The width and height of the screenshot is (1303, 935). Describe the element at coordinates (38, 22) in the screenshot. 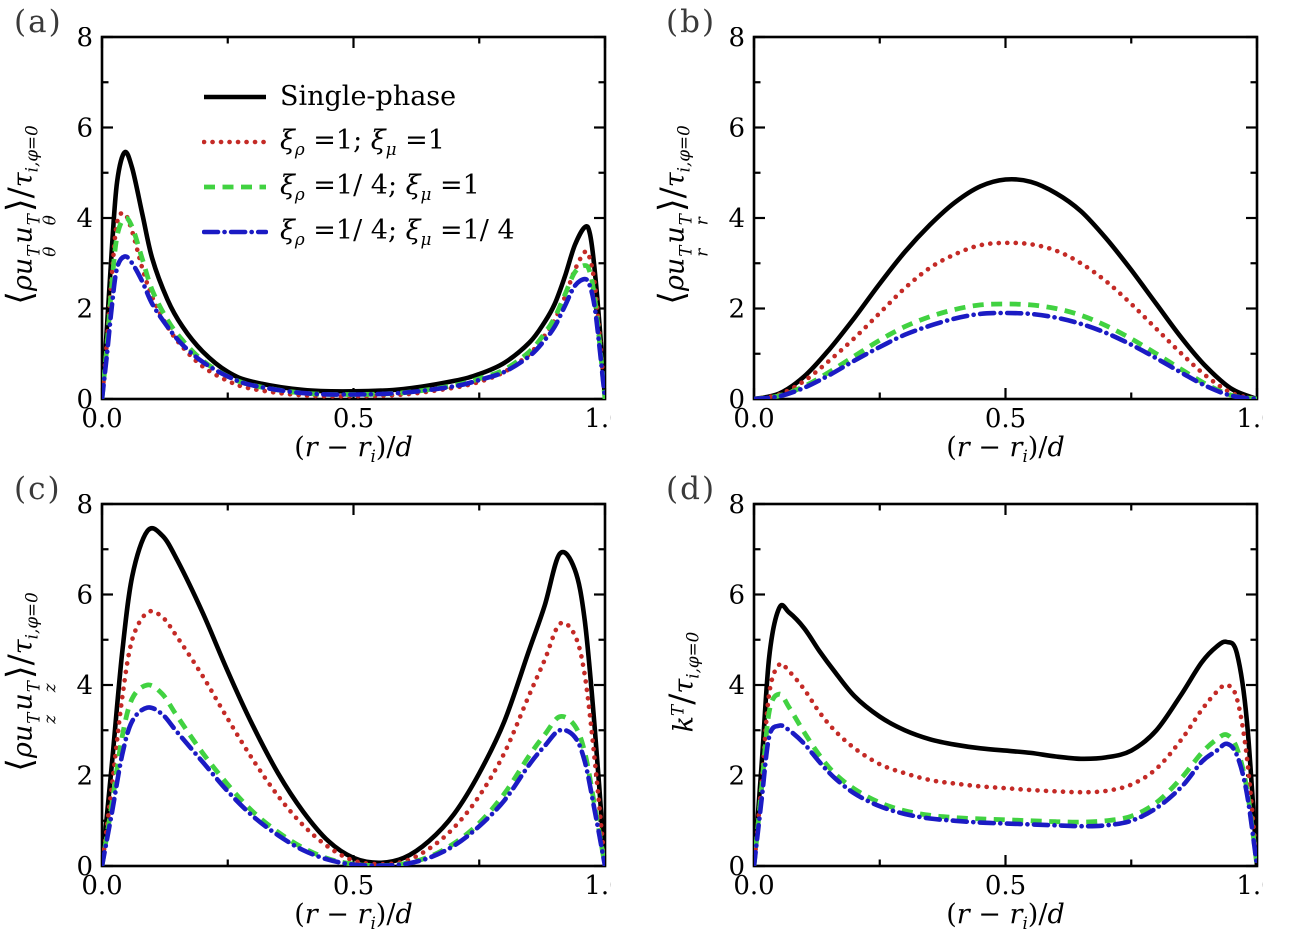

I see `panel-tag-a: (a)` at that location.